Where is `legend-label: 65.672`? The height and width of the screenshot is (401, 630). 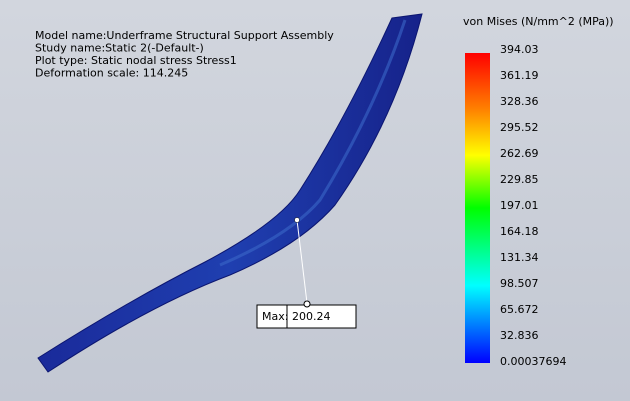
legend-label: 65.672 is located at coordinates (519, 309).